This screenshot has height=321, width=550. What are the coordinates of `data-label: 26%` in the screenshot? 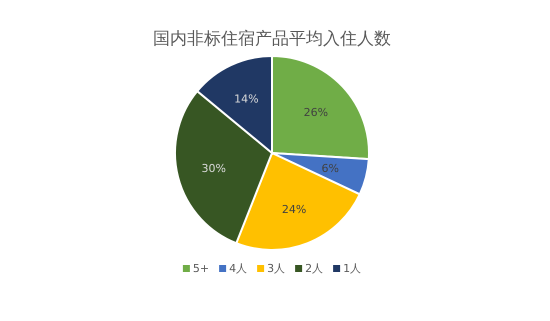 It's located at (316, 112).